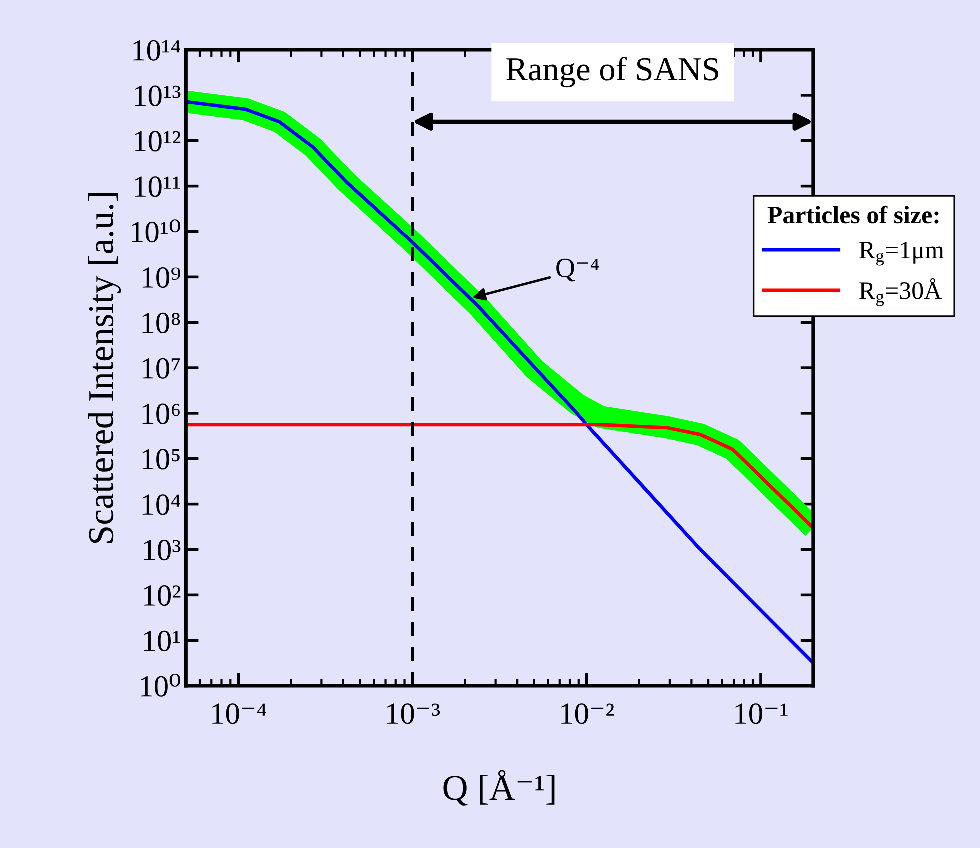 The height and width of the screenshot is (848, 980). Describe the element at coordinates (162, 550) in the screenshot. I see `y-tick-label: 10³` at that location.